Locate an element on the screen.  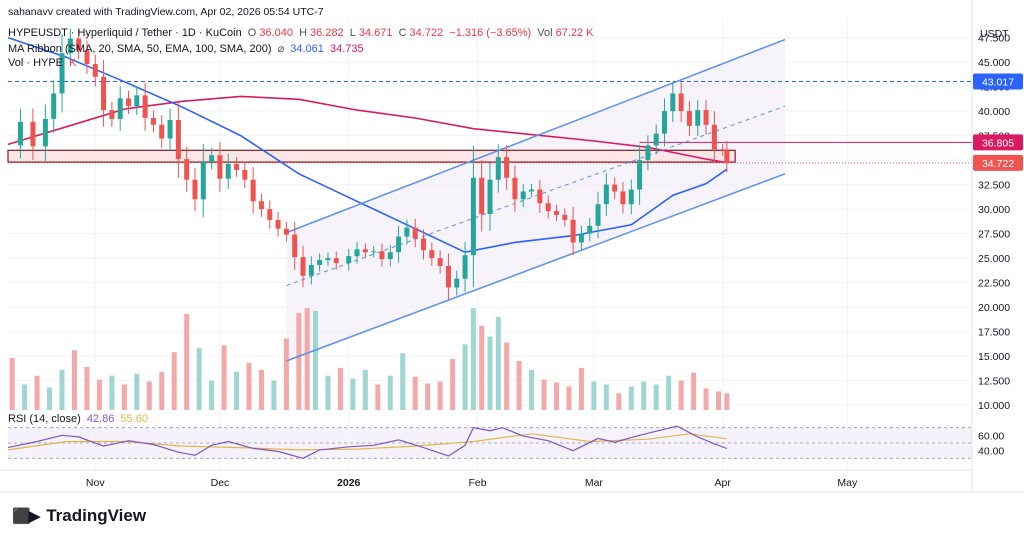
price-tick-label: 40.000 is located at coordinates (994, 112).